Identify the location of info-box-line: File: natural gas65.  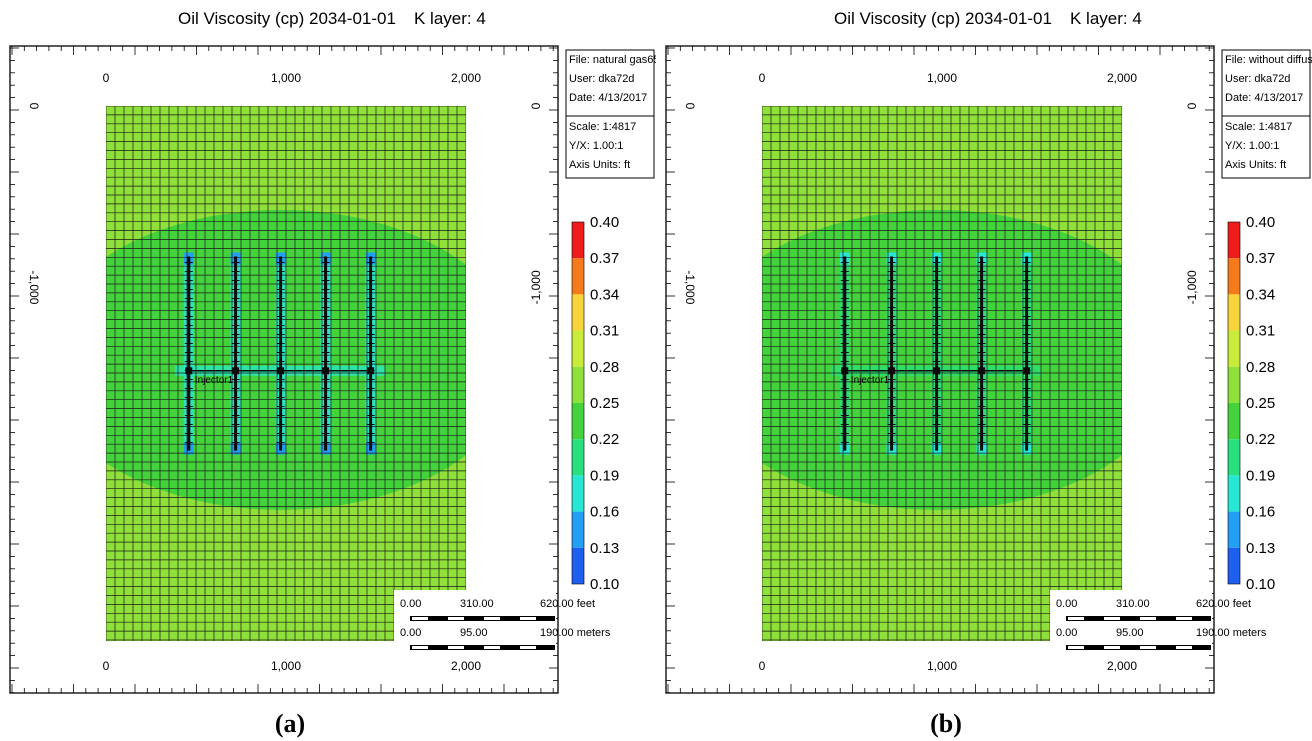
(612, 60).